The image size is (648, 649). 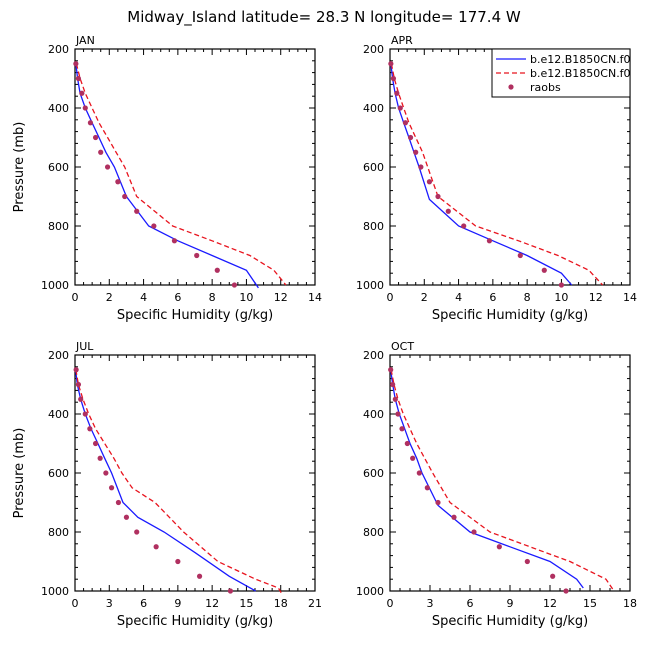 I want to click on x-tick-label: 10, so click(x=561, y=297).